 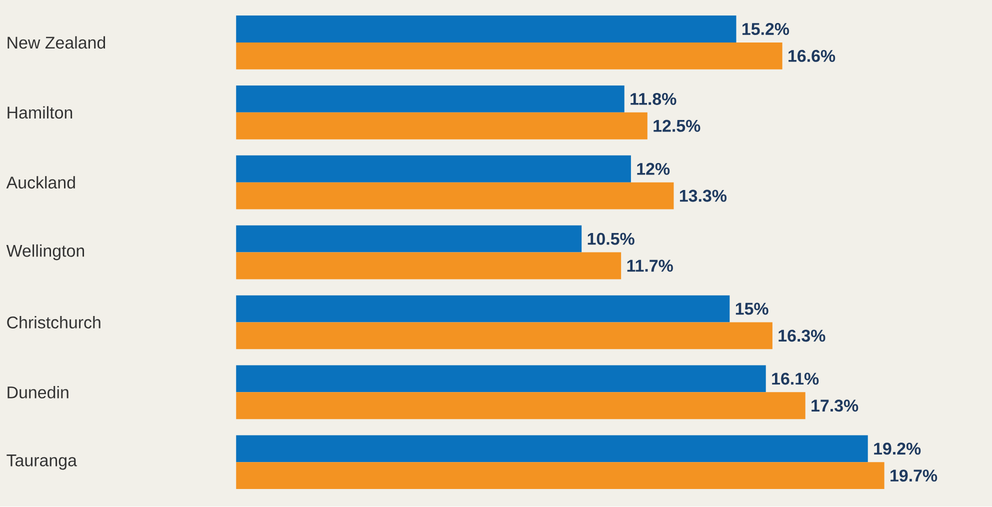 I want to click on data-label: 11.8%, so click(x=653, y=99).